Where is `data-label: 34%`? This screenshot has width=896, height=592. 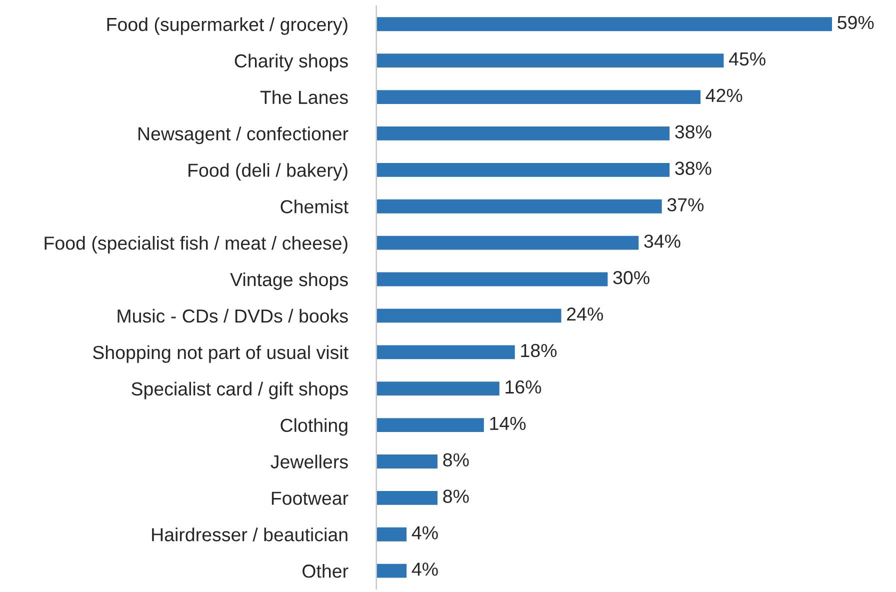
data-label: 34% is located at coordinates (662, 241).